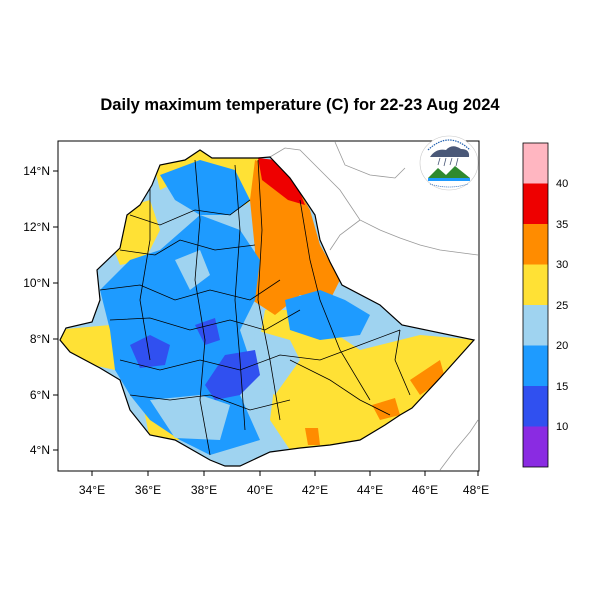 This screenshot has height=600, width=600. I want to click on colorbar-label: 10, so click(562, 427).